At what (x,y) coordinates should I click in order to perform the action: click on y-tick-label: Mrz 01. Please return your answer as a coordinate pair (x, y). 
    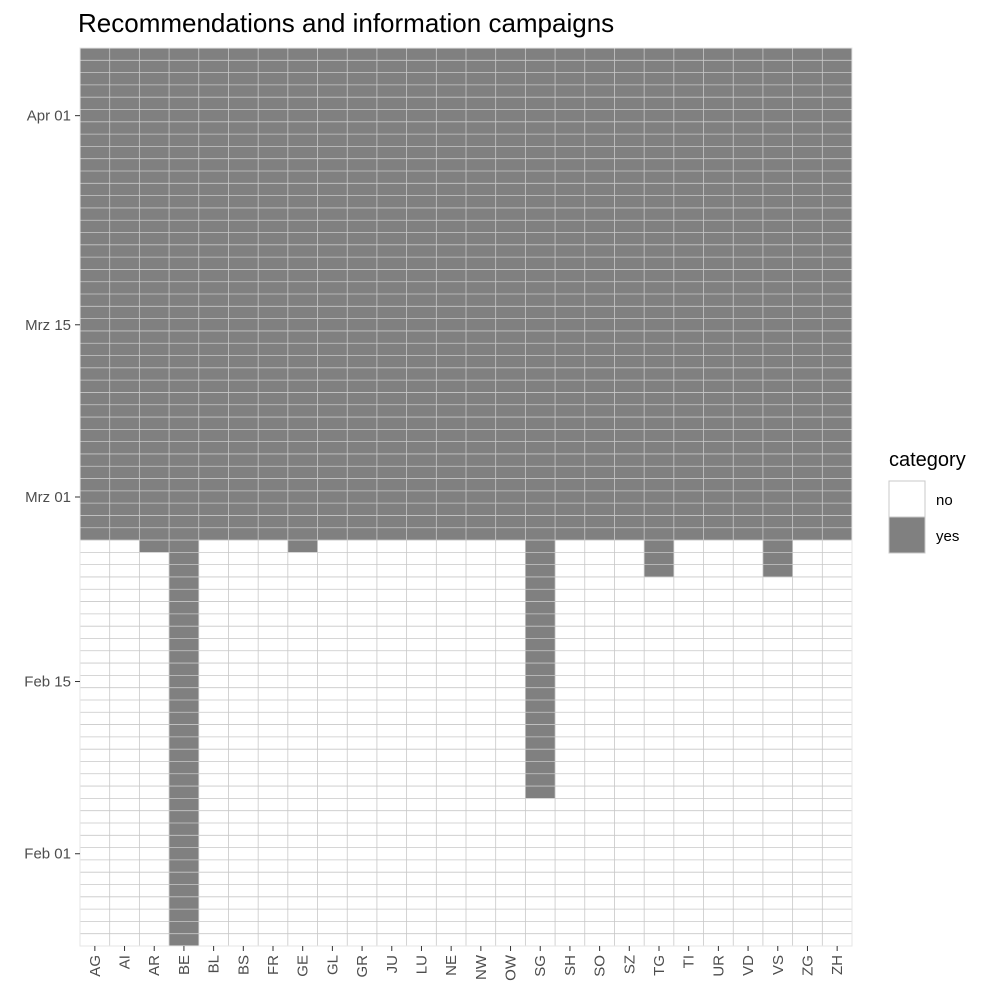
    Looking at the image, I should click on (48, 497).